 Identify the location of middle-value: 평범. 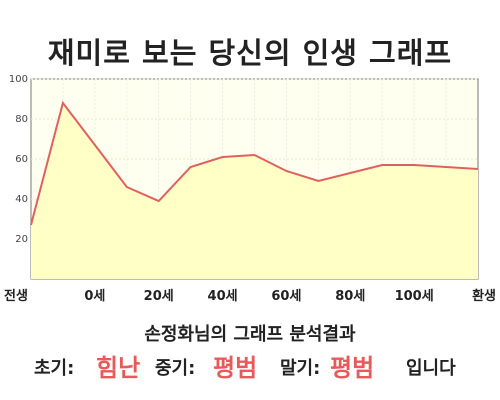
(235, 368).